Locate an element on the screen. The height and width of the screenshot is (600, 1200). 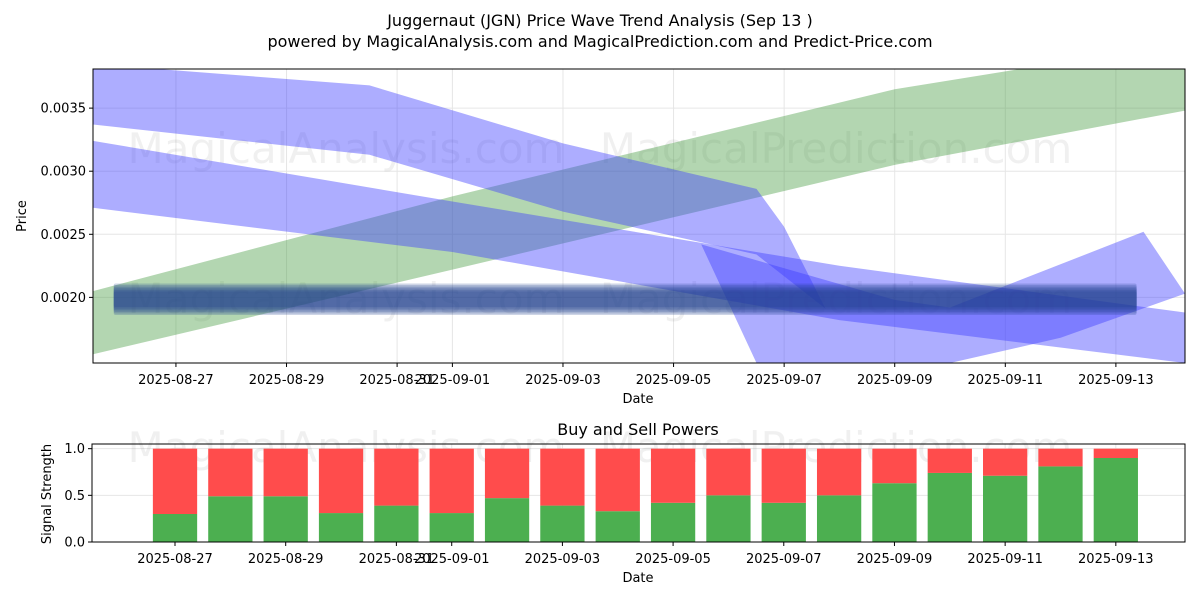
price-x-tick-label: 2025-08-31 is located at coordinates (397, 380).